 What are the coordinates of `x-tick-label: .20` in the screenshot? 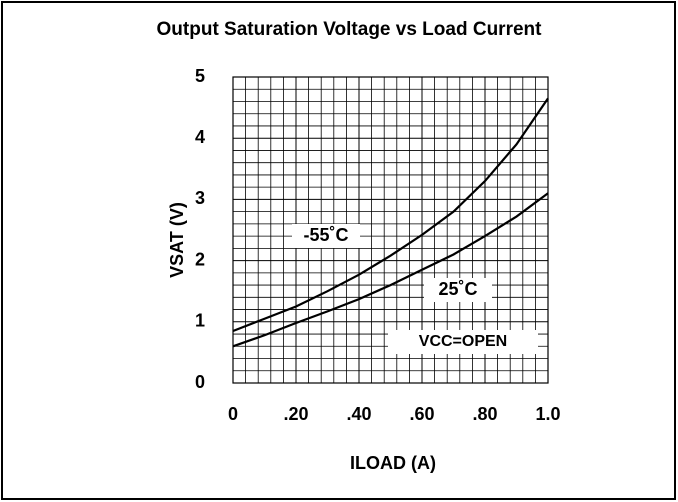 It's located at (295, 414).